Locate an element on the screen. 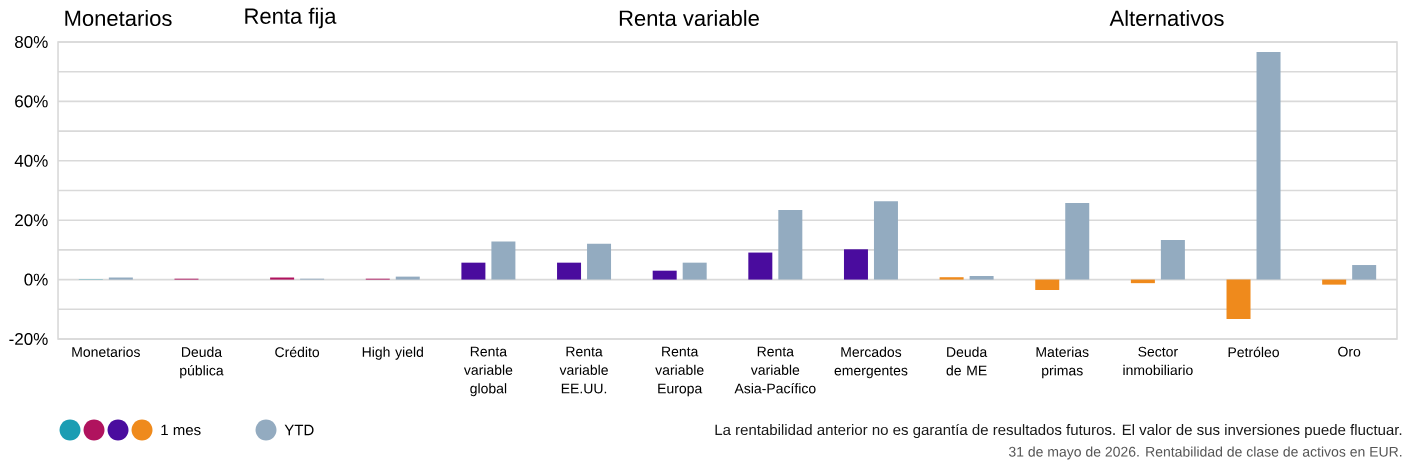 Image resolution: width=1410 pixels, height=467 pixels. x-tick-label: Renta variable EE.UU. is located at coordinates (583, 370).